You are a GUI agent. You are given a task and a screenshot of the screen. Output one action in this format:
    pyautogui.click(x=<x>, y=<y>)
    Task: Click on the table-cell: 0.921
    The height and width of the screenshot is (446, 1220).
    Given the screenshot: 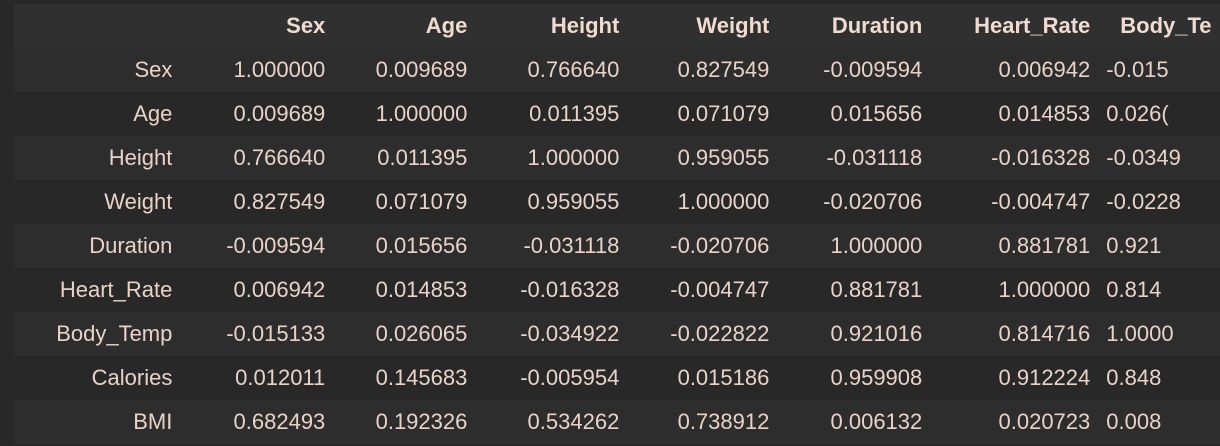 What is the action you would take?
    pyautogui.click(x=1134, y=245)
    